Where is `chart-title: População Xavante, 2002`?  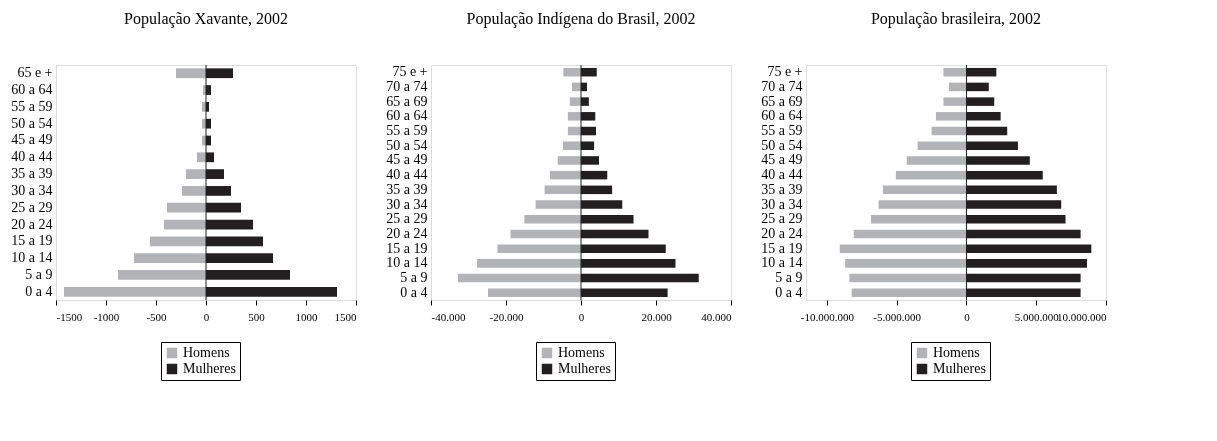
chart-title: População Xavante, 2002 is located at coordinates (206, 18).